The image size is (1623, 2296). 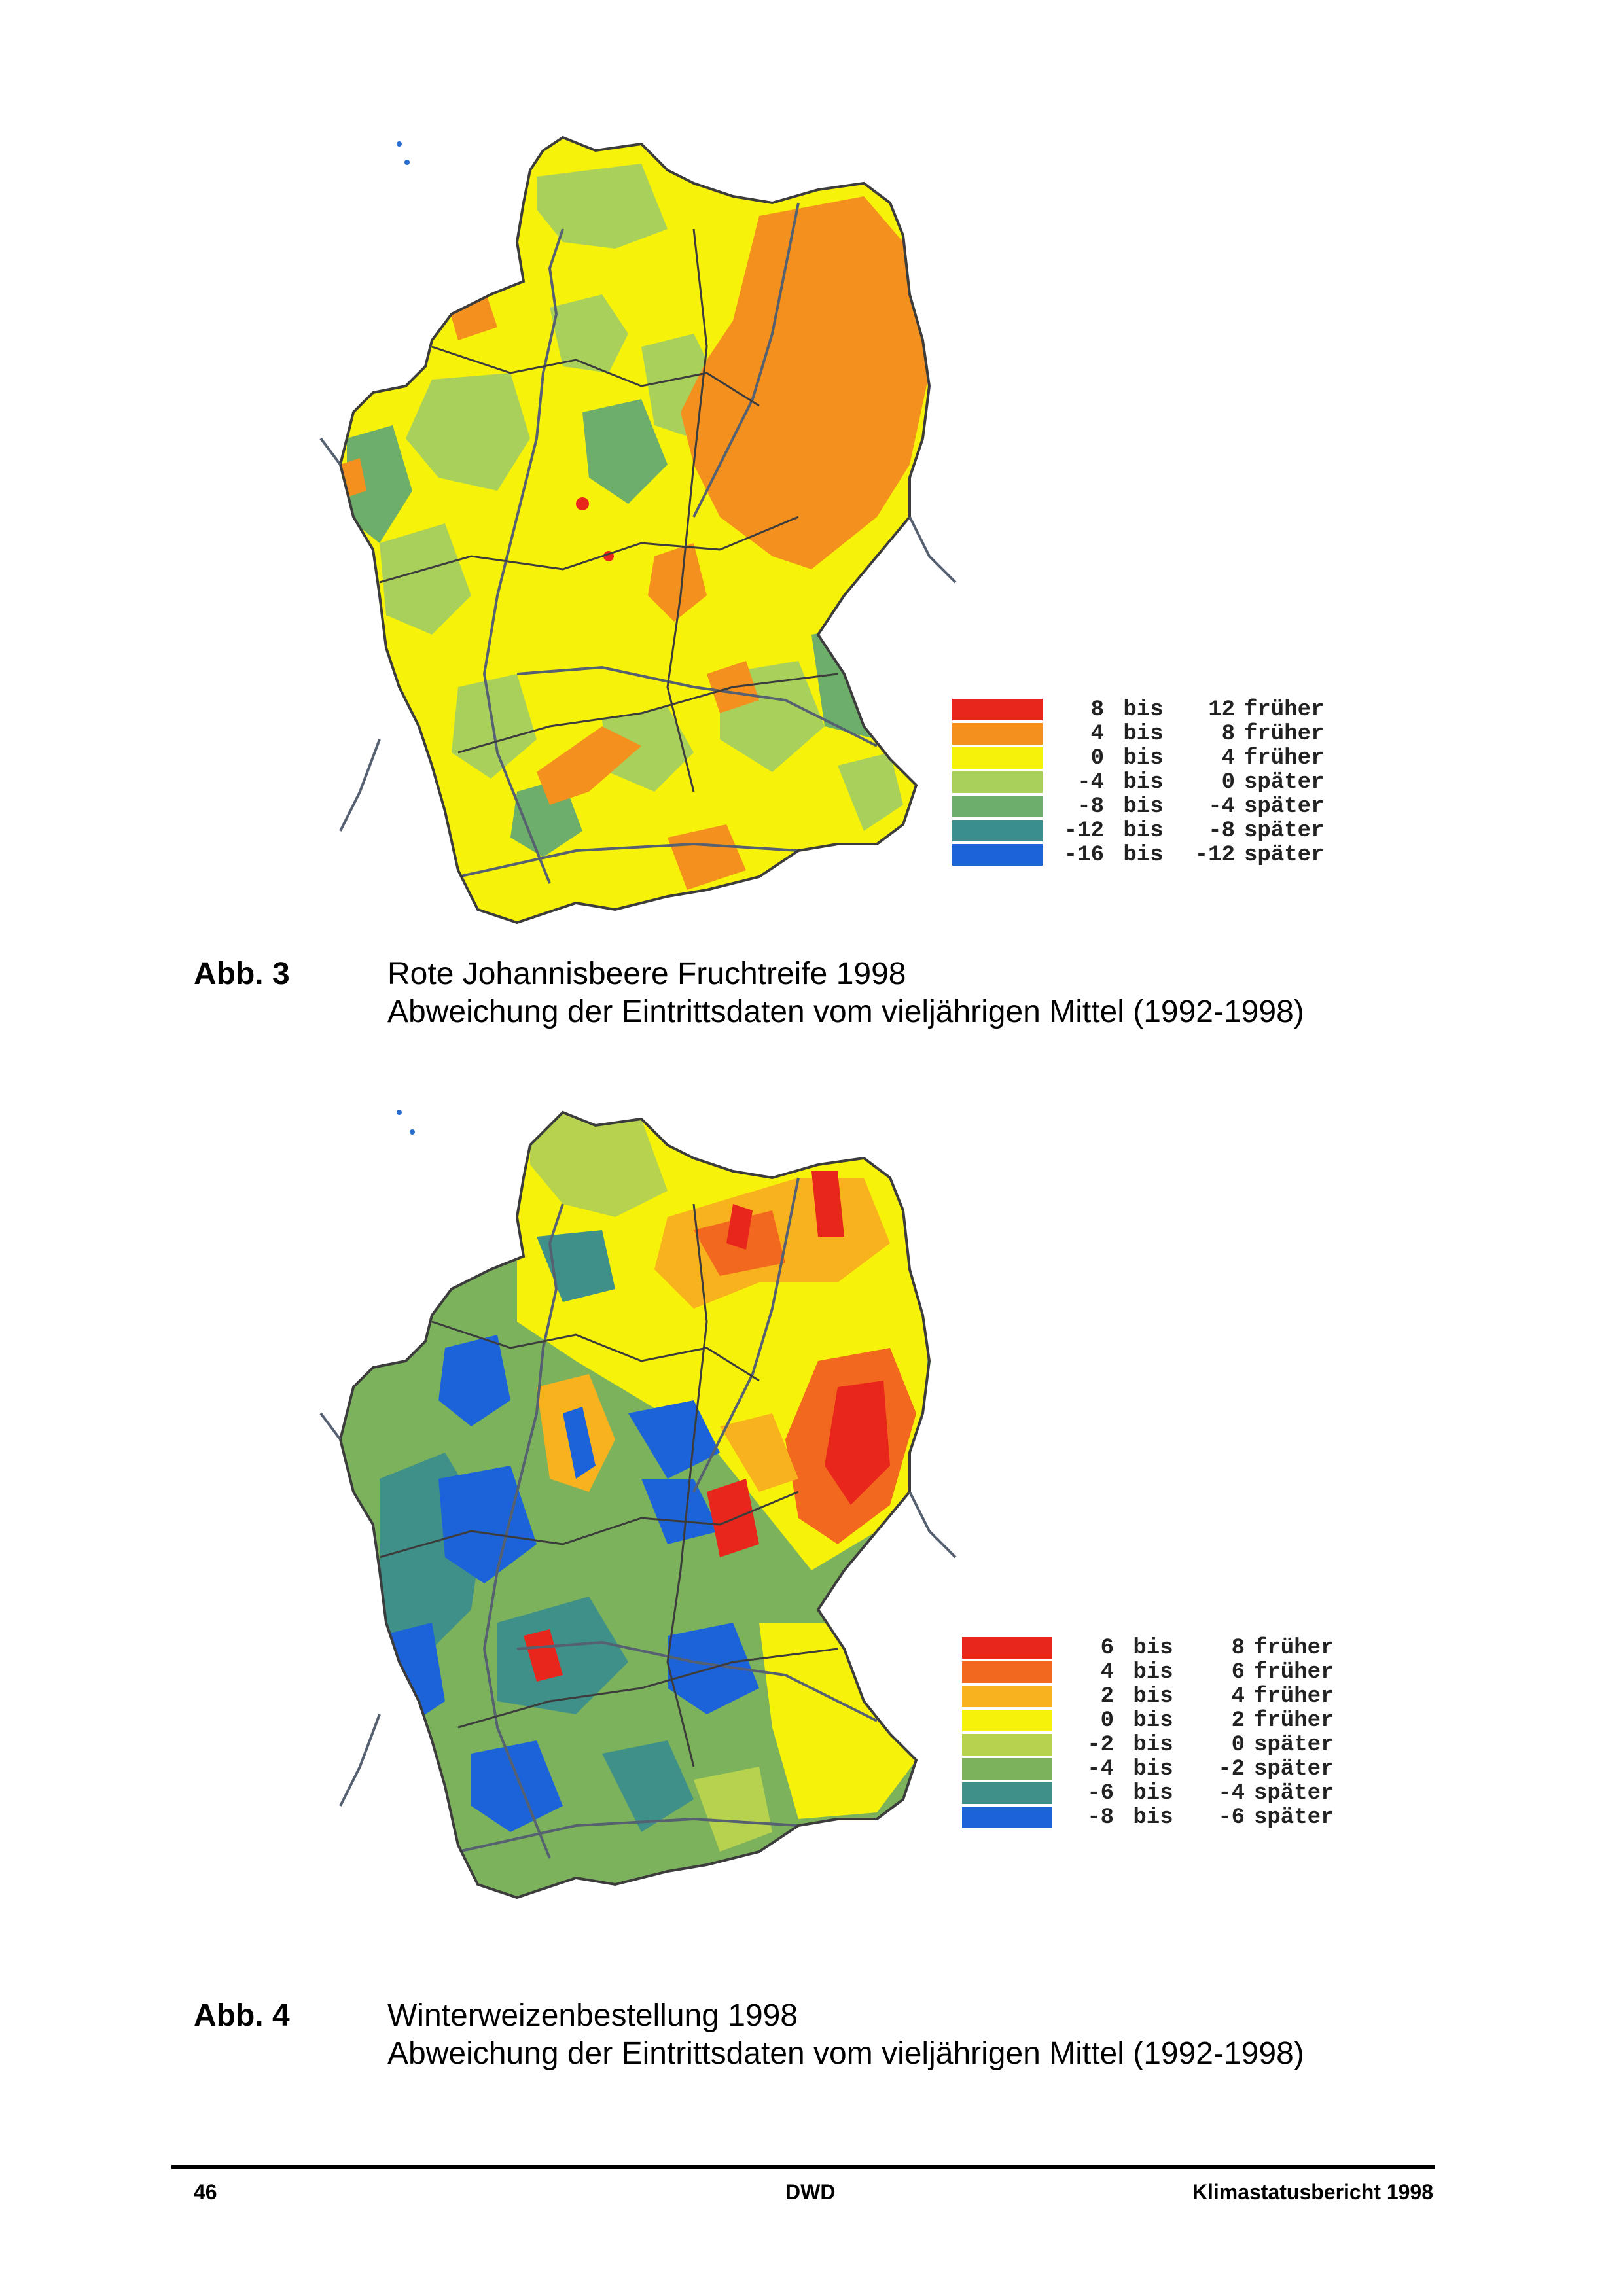 I want to click on legend-from: -2, so click(x=1100, y=1744).